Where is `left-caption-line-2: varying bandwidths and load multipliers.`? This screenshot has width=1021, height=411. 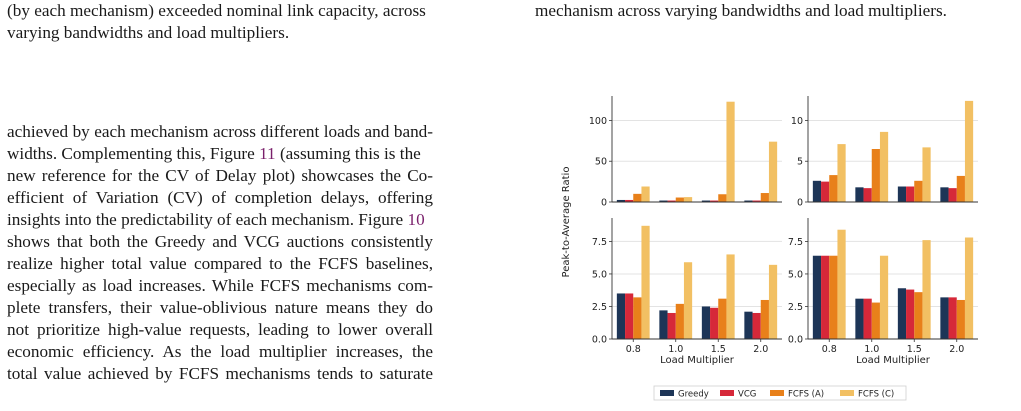
left-caption-line-2: varying bandwidths and load multipliers. is located at coordinates (148, 32).